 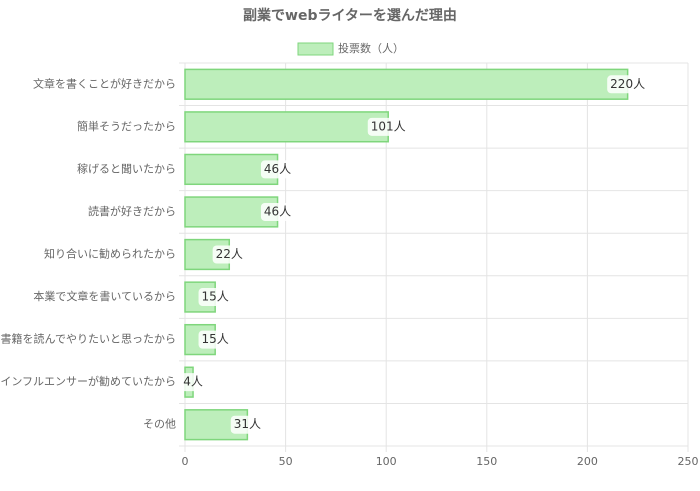 I want to click on value-label: 31人, so click(x=247, y=424).